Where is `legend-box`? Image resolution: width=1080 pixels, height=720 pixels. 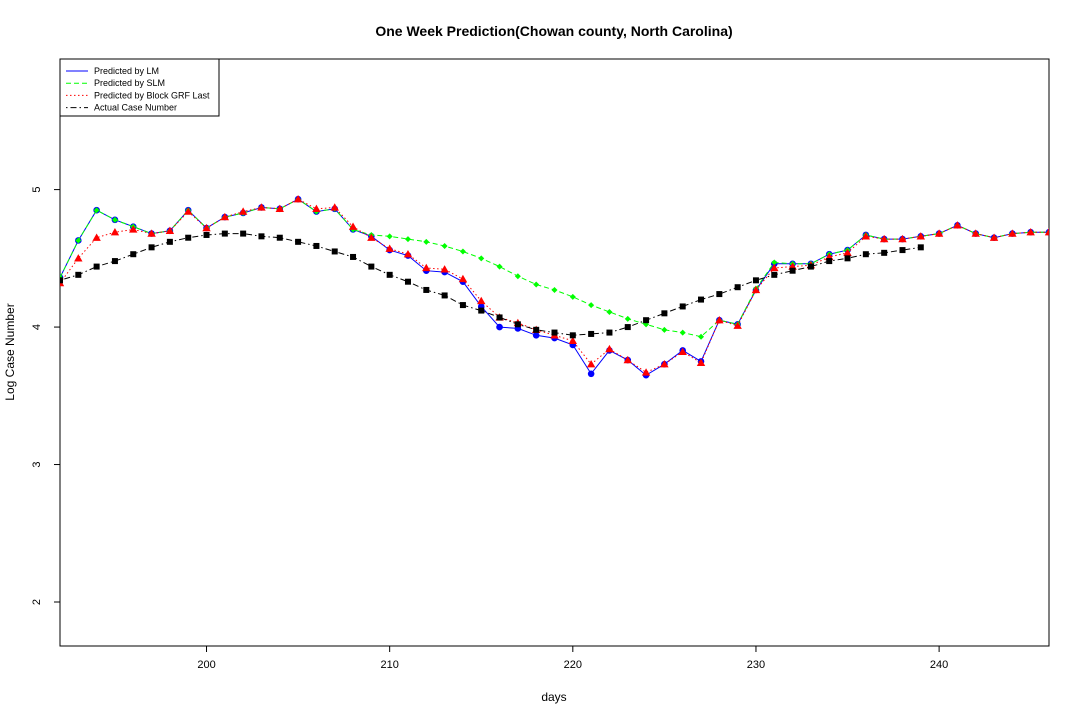 legend-box is located at coordinates (139, 87).